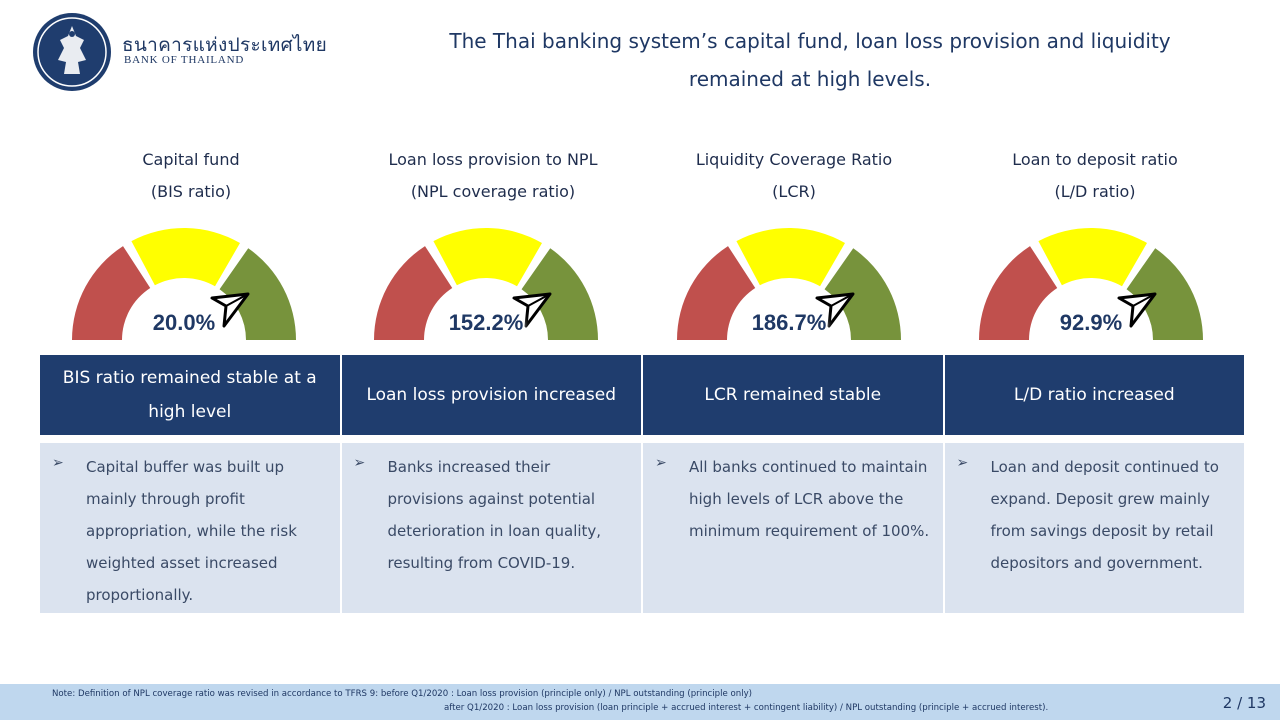 The width and height of the screenshot is (1280, 720). Describe the element at coordinates (1091, 322) in the screenshot. I see `gauge-value: 92.9%` at that location.